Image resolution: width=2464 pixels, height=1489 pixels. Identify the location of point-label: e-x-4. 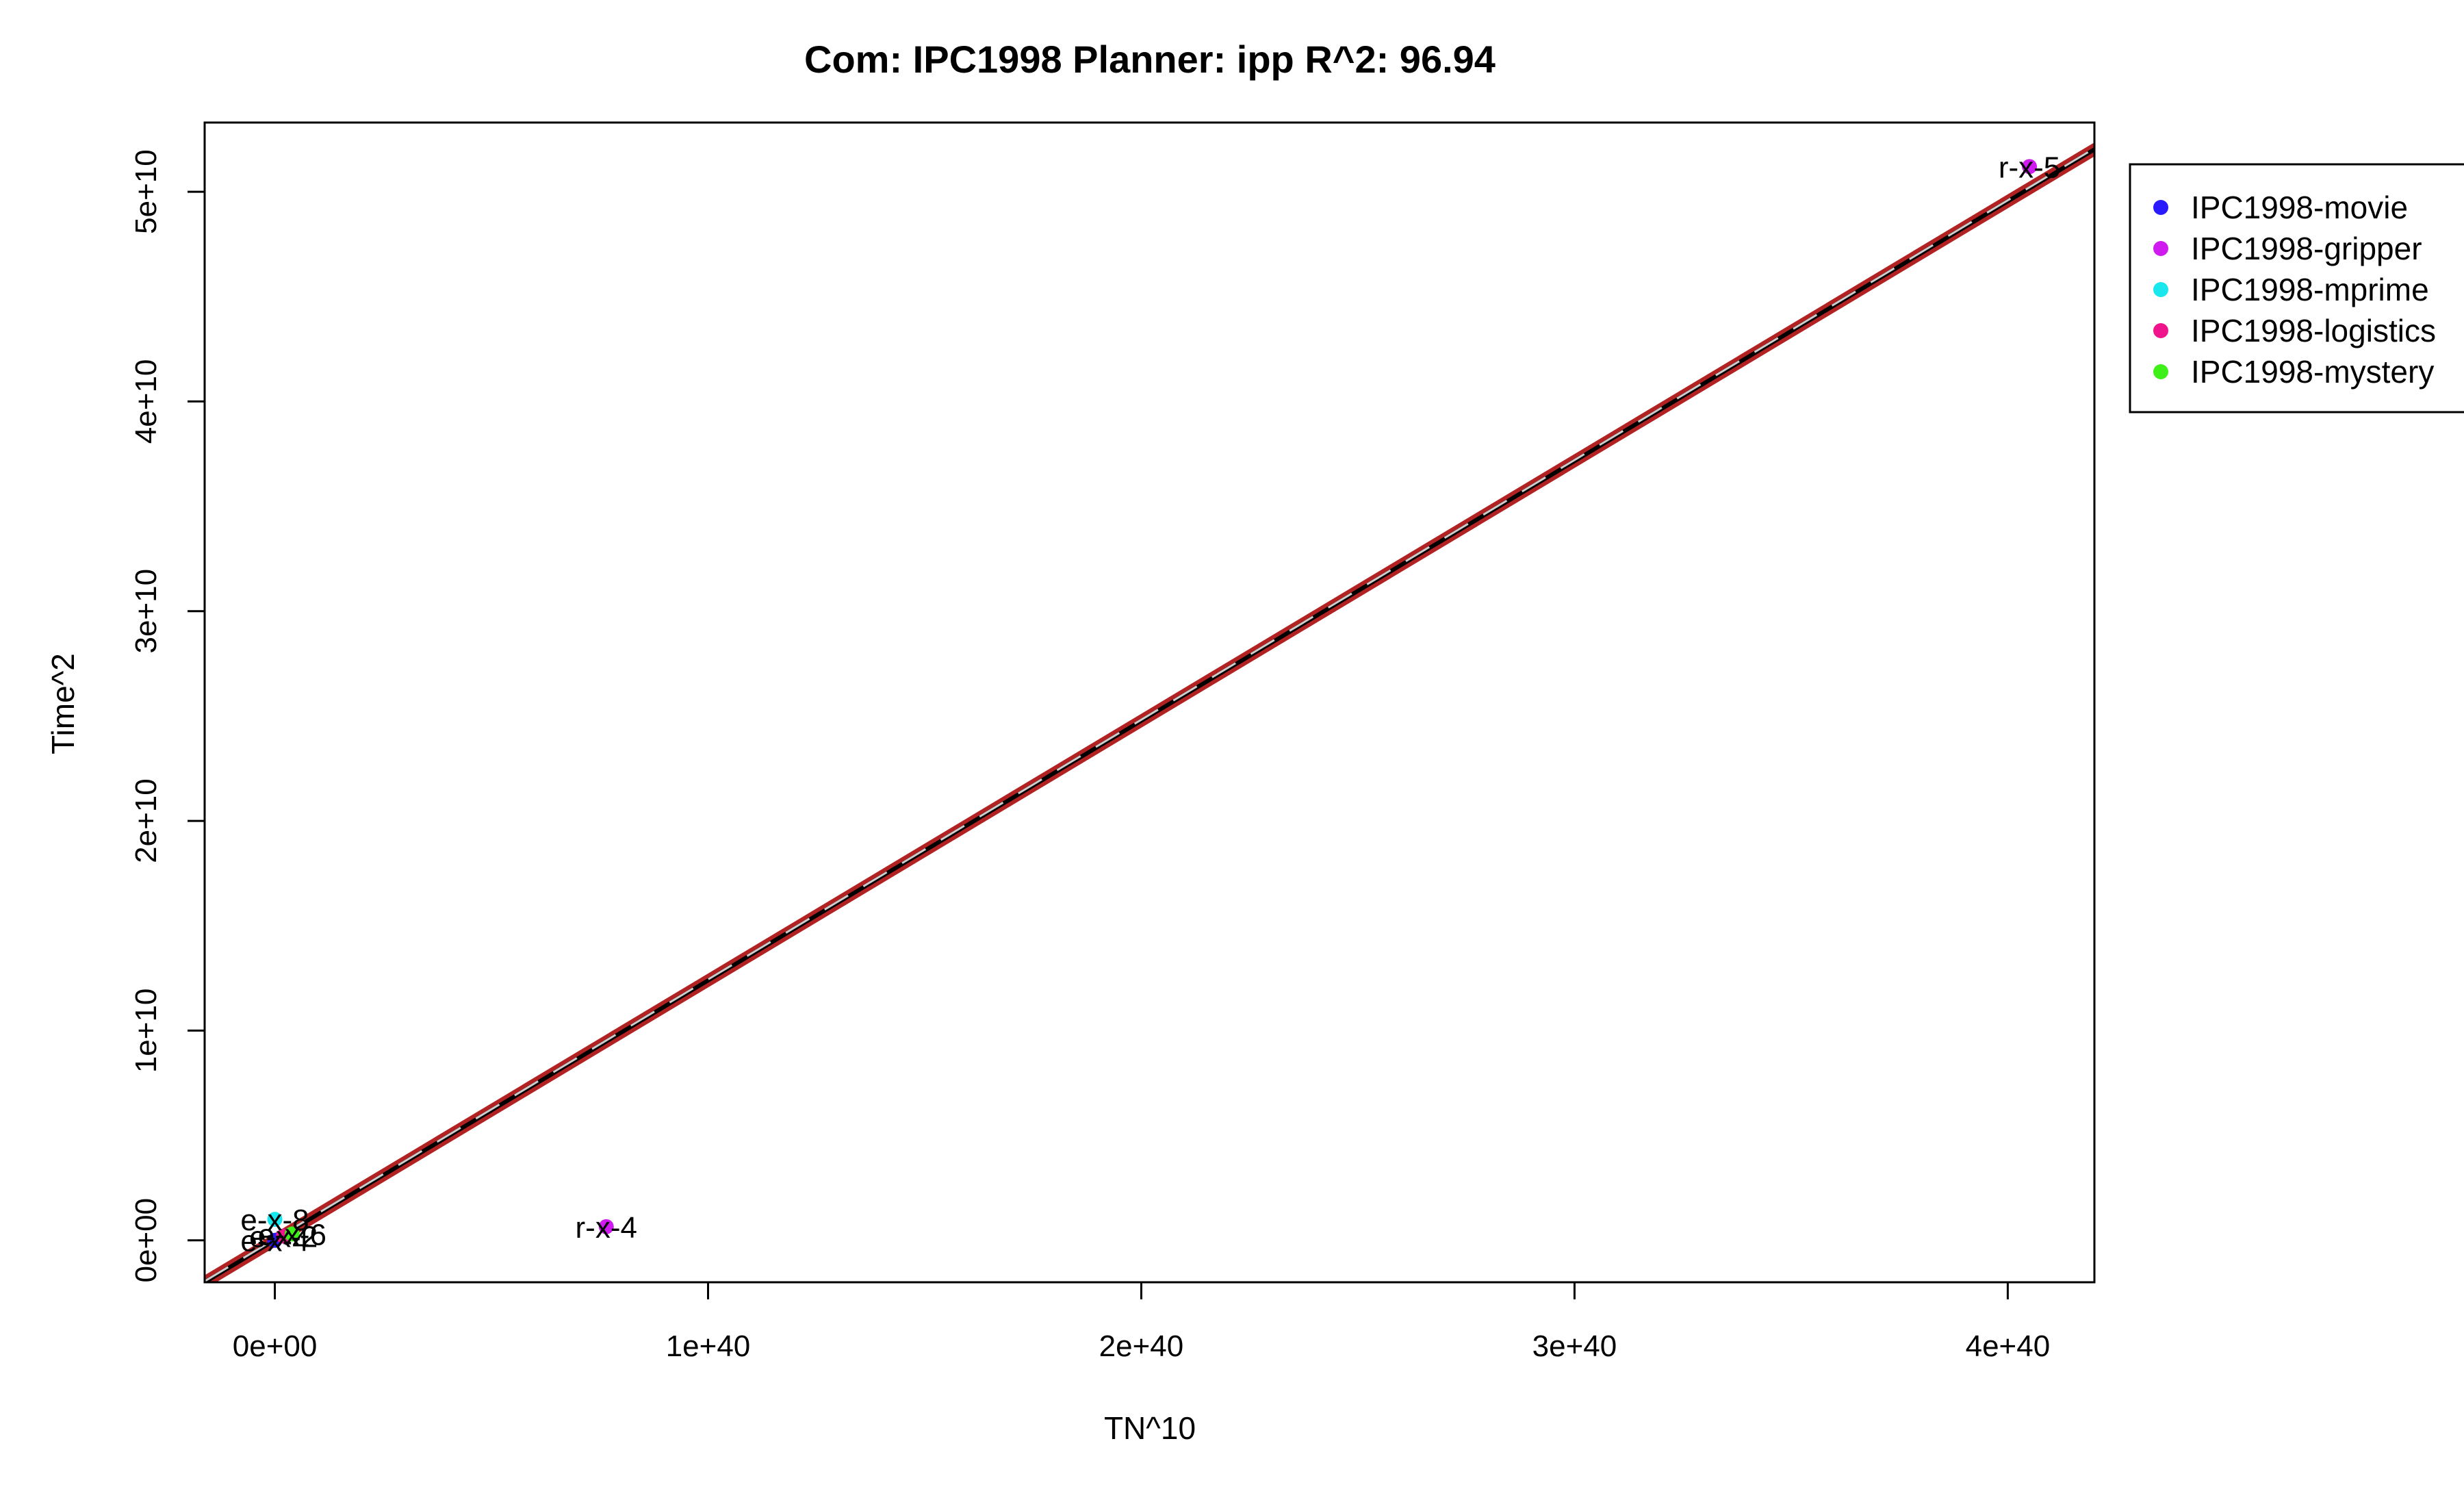
(274, 1241).